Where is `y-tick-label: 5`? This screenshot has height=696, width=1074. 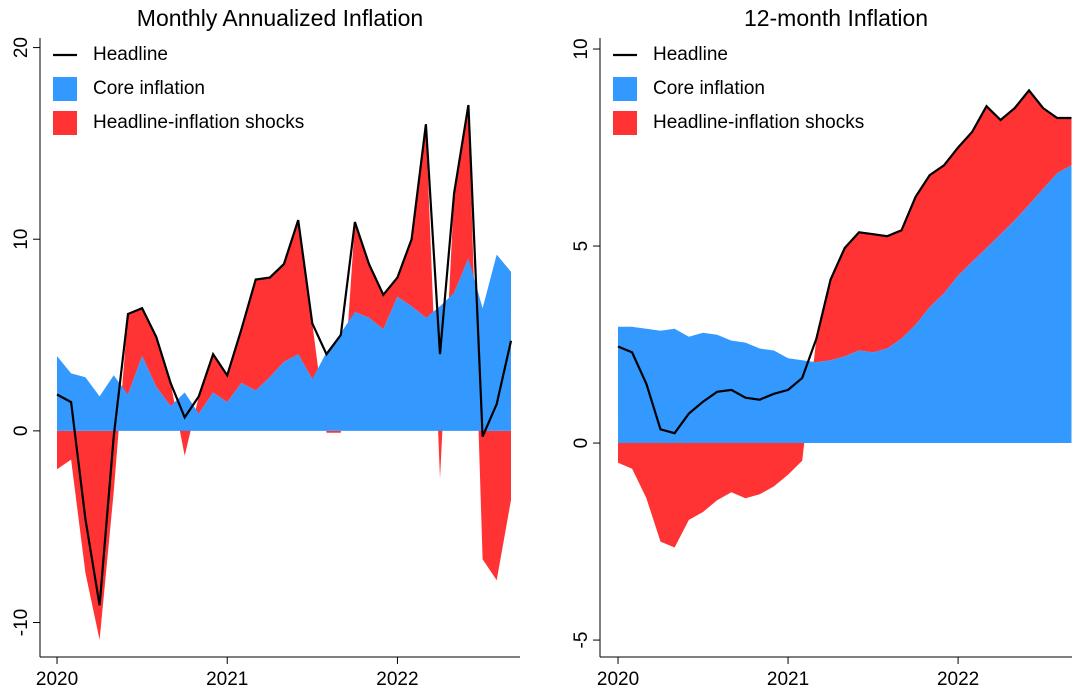
y-tick-label: 5 is located at coordinates (581, 246).